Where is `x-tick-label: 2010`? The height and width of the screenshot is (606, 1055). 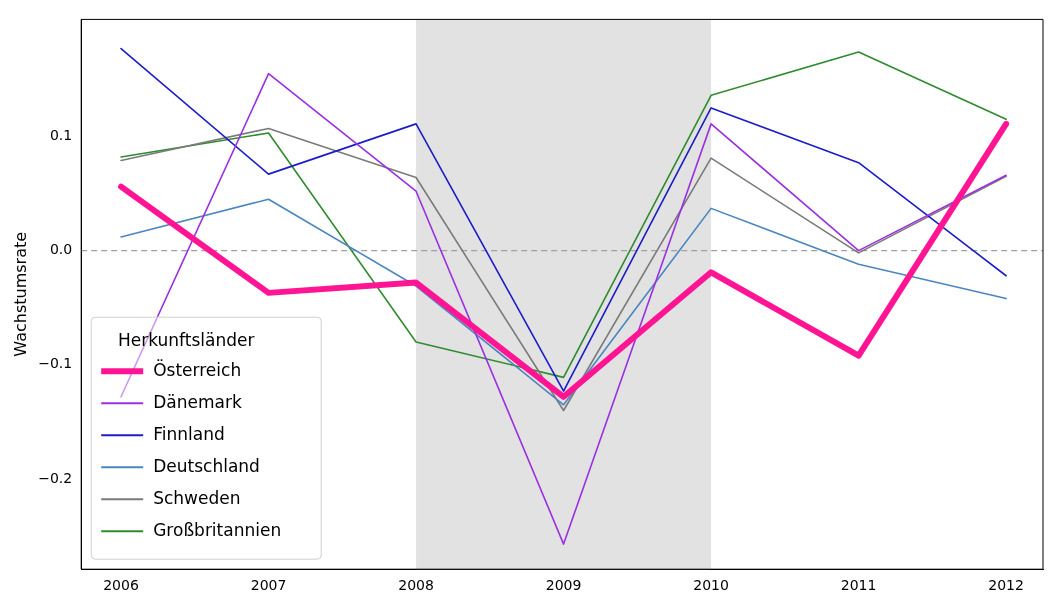 x-tick-label: 2010 is located at coordinates (711, 585).